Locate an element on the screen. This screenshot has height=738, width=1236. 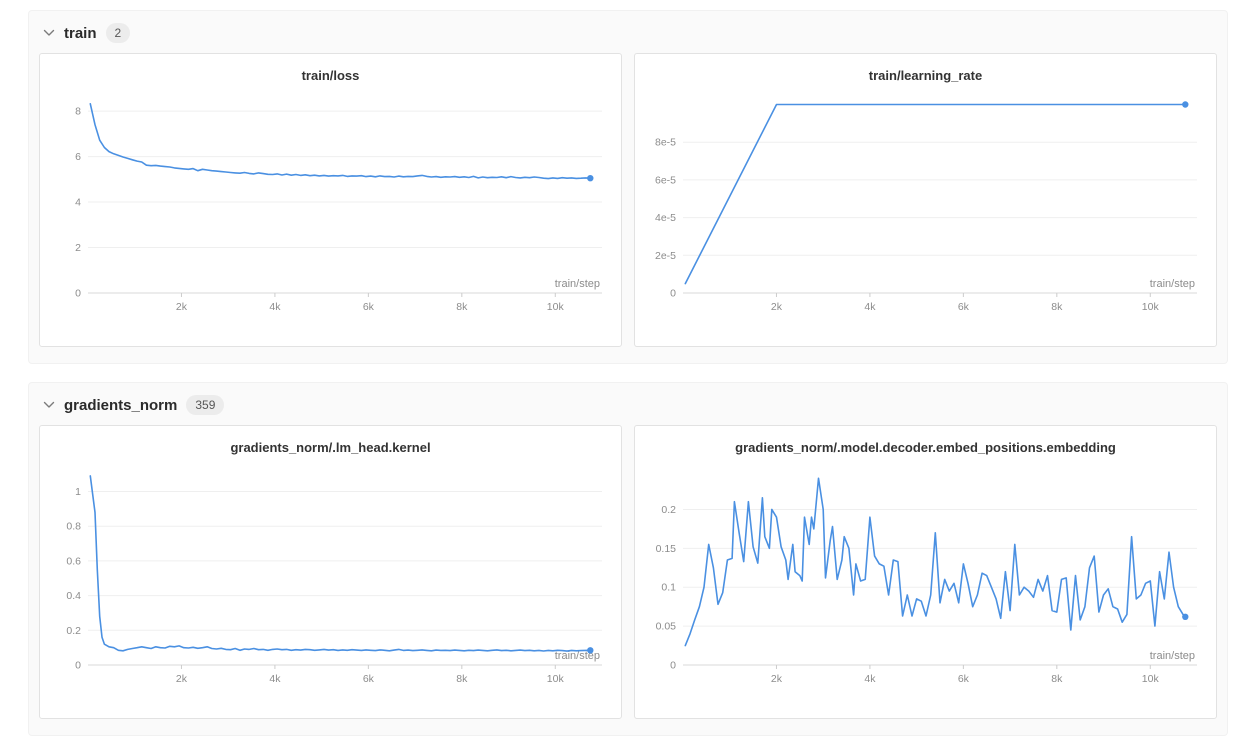
y-tick-label: 0.05 is located at coordinates (665, 627).